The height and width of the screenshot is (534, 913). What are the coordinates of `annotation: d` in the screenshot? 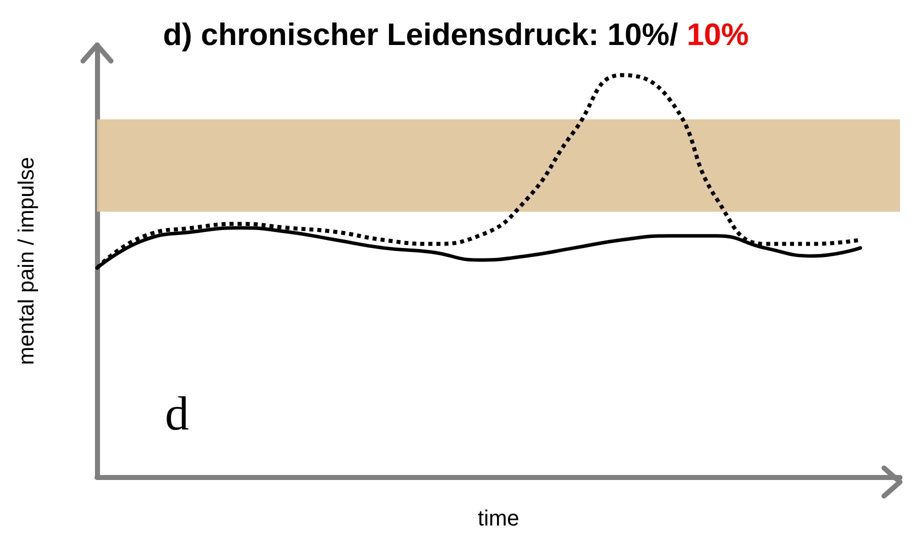 It's located at (177, 414).